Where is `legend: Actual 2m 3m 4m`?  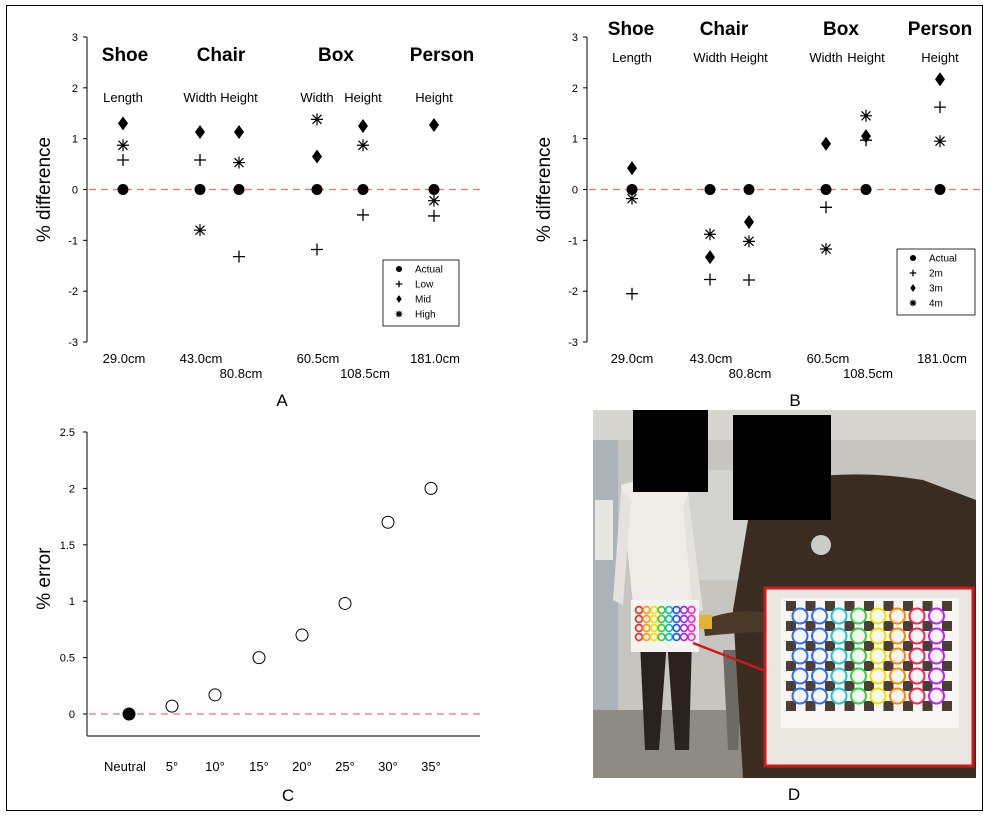
legend: Actual 2m 3m 4m is located at coordinates (936, 282).